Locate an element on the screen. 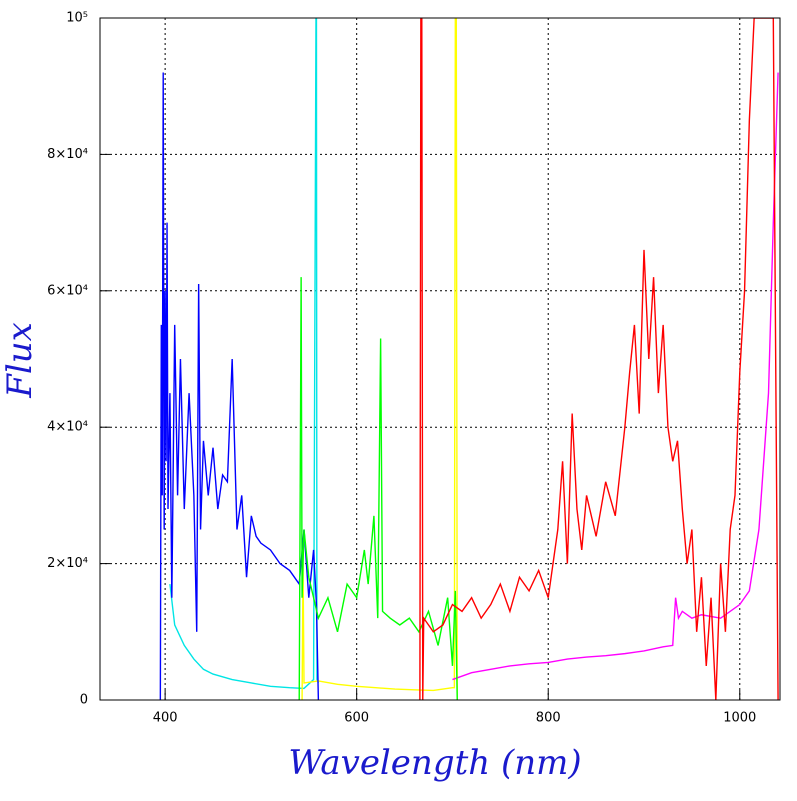 Image resolution: width=797 pixels, height=801 pixels. x-tick-label: 600 is located at coordinates (356, 718).